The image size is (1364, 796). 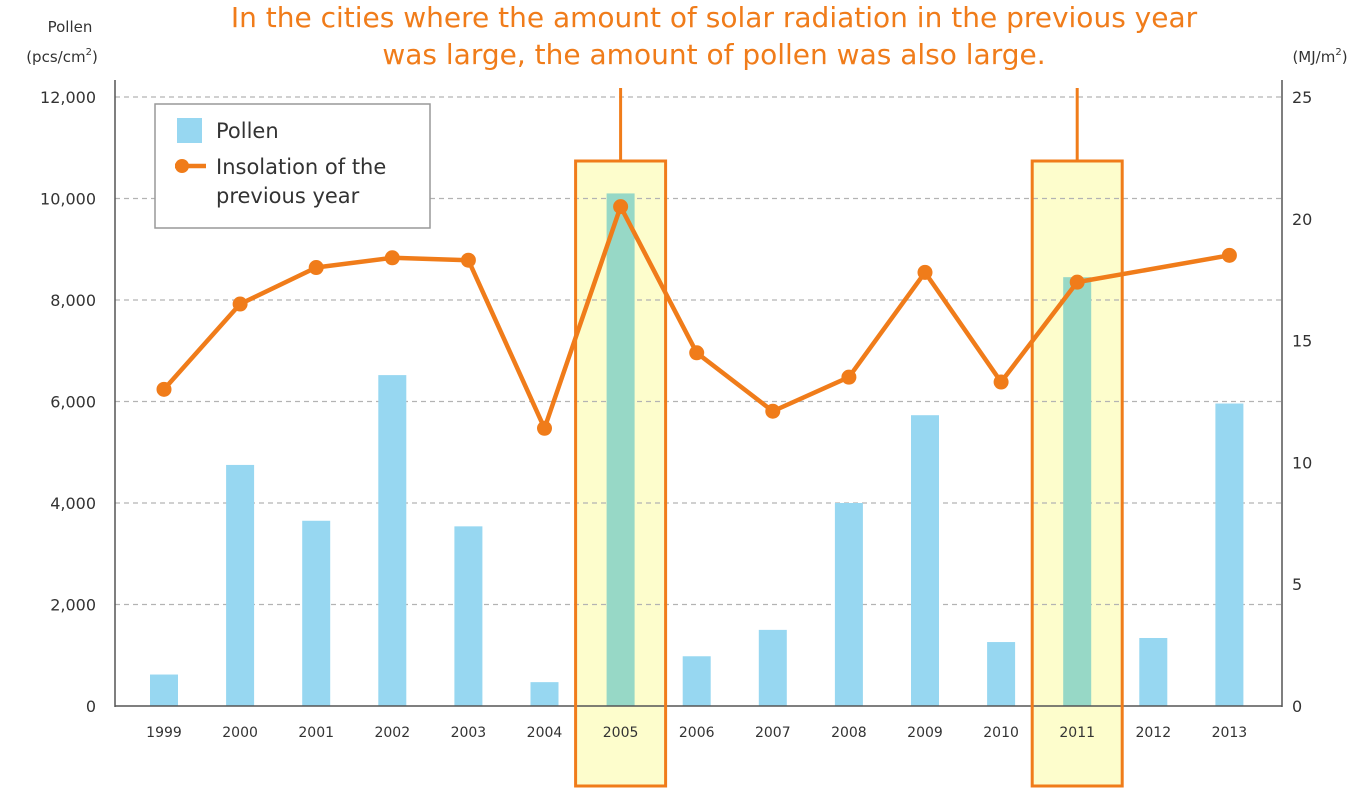 I want to click on bar-2008, so click(x=848, y=604).